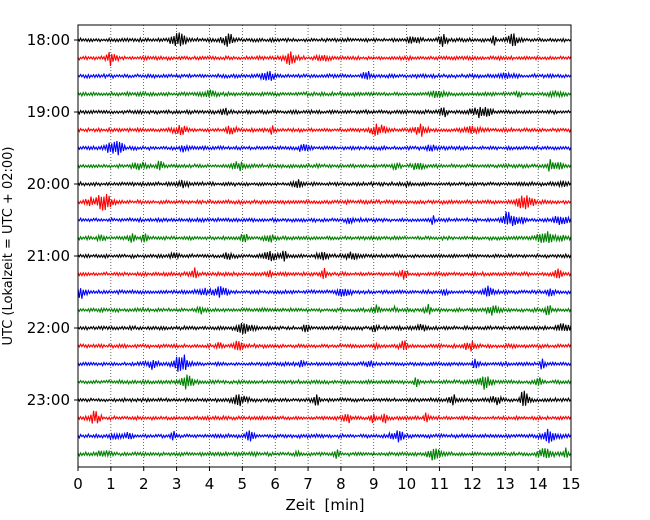 The height and width of the screenshot is (520, 650). What do you see at coordinates (324, 165) in the screenshot?
I see `trace-19:45` at bounding box center [324, 165].